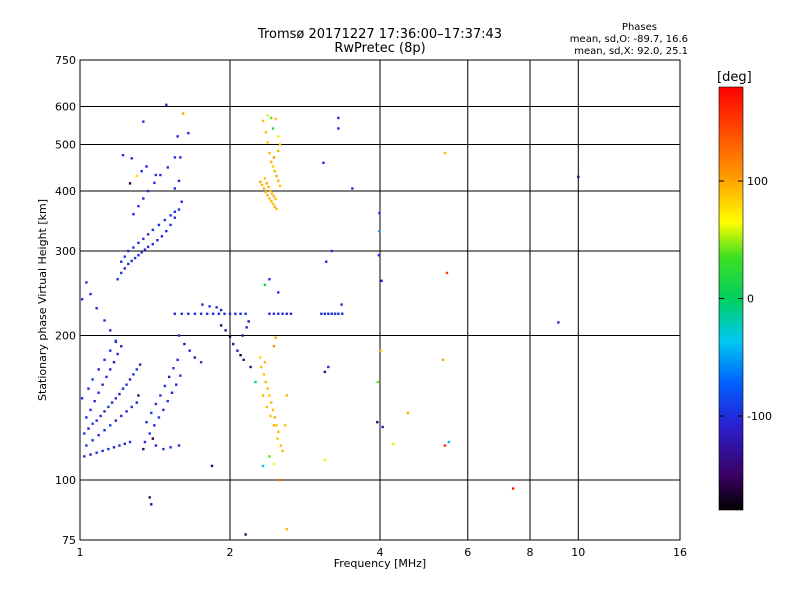  I want to click on x-axis-label: Frequency [MHz], so click(380, 563).